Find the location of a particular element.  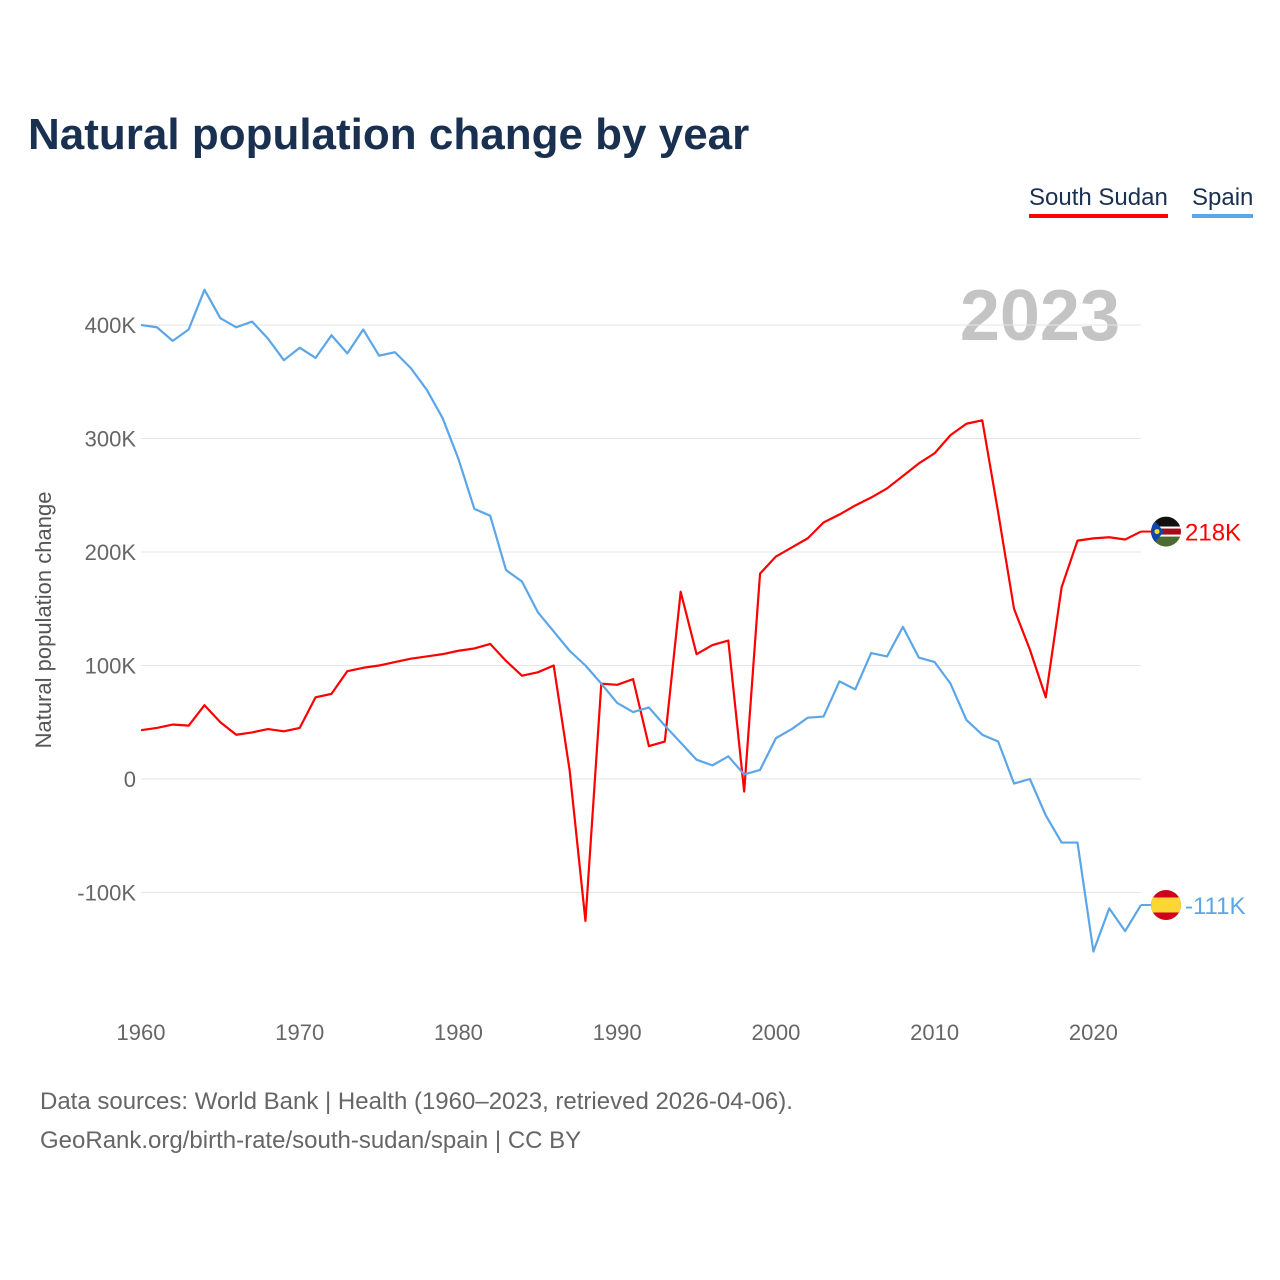

x-tick-label: 2020 is located at coordinates (1093, 1032).